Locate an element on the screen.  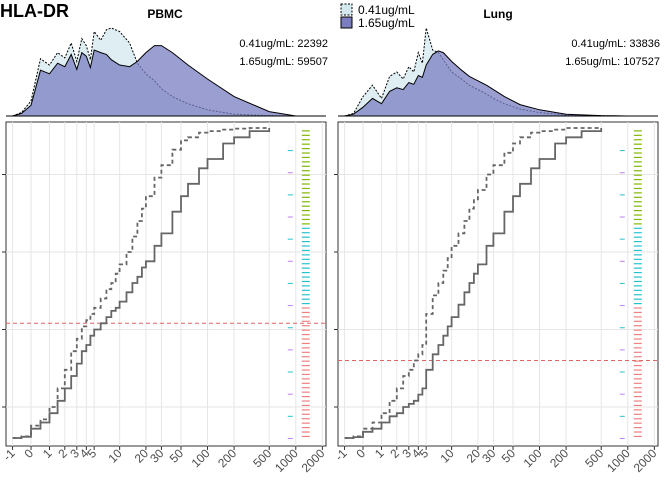
legend: 0.41ug/mL 1.65ug/mL is located at coordinates (377, 16).